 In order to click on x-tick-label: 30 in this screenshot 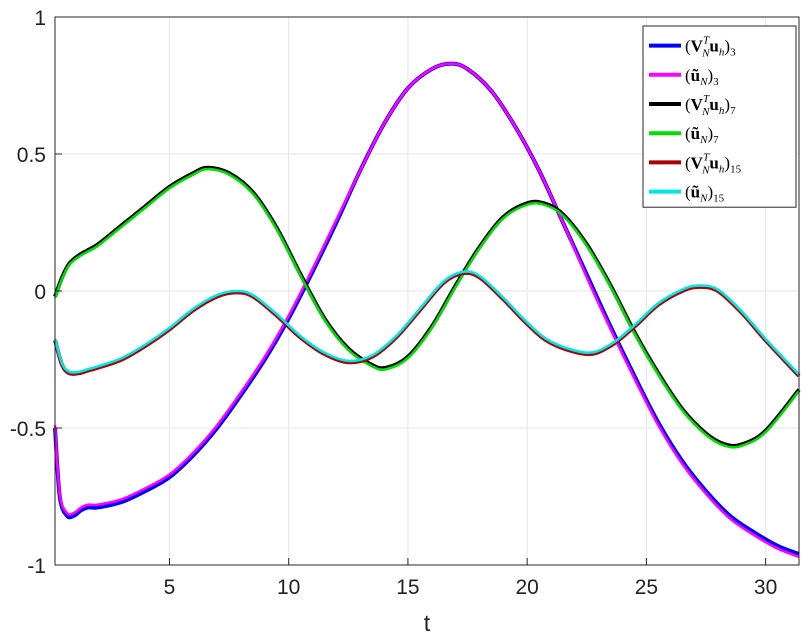, I will do `click(765, 587)`.